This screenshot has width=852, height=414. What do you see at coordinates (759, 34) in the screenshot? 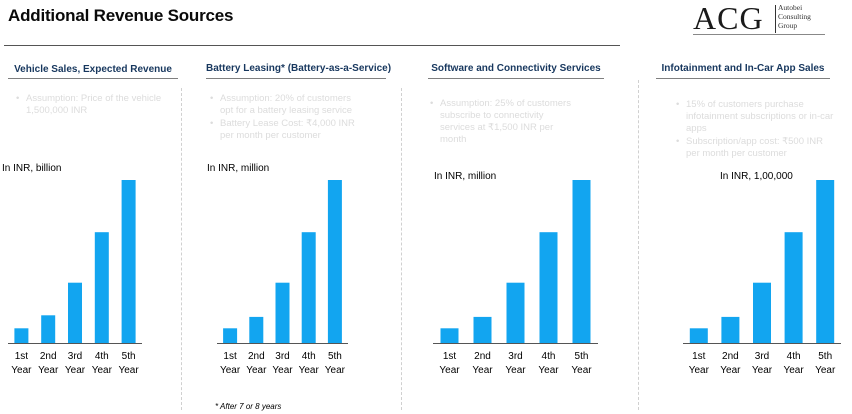
I see `logo-underline` at bounding box center [759, 34].